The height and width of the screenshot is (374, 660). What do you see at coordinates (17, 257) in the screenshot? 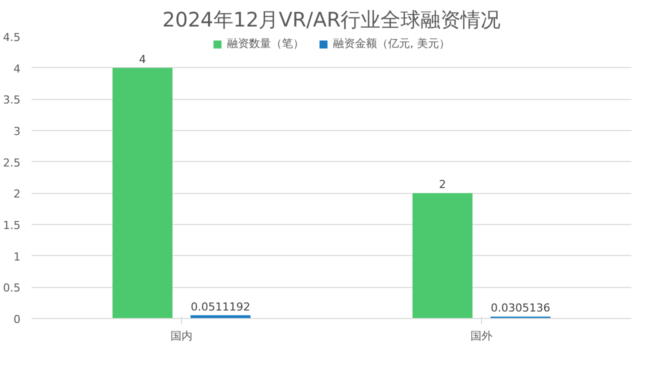
I see `y-tick-label: 1` at bounding box center [17, 257].